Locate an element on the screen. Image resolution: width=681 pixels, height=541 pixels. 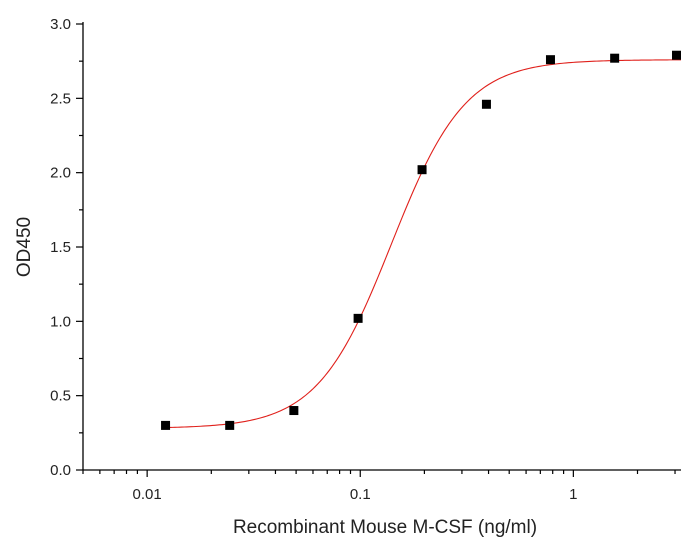
y-axis-title: OD450 is located at coordinates (24, 247).